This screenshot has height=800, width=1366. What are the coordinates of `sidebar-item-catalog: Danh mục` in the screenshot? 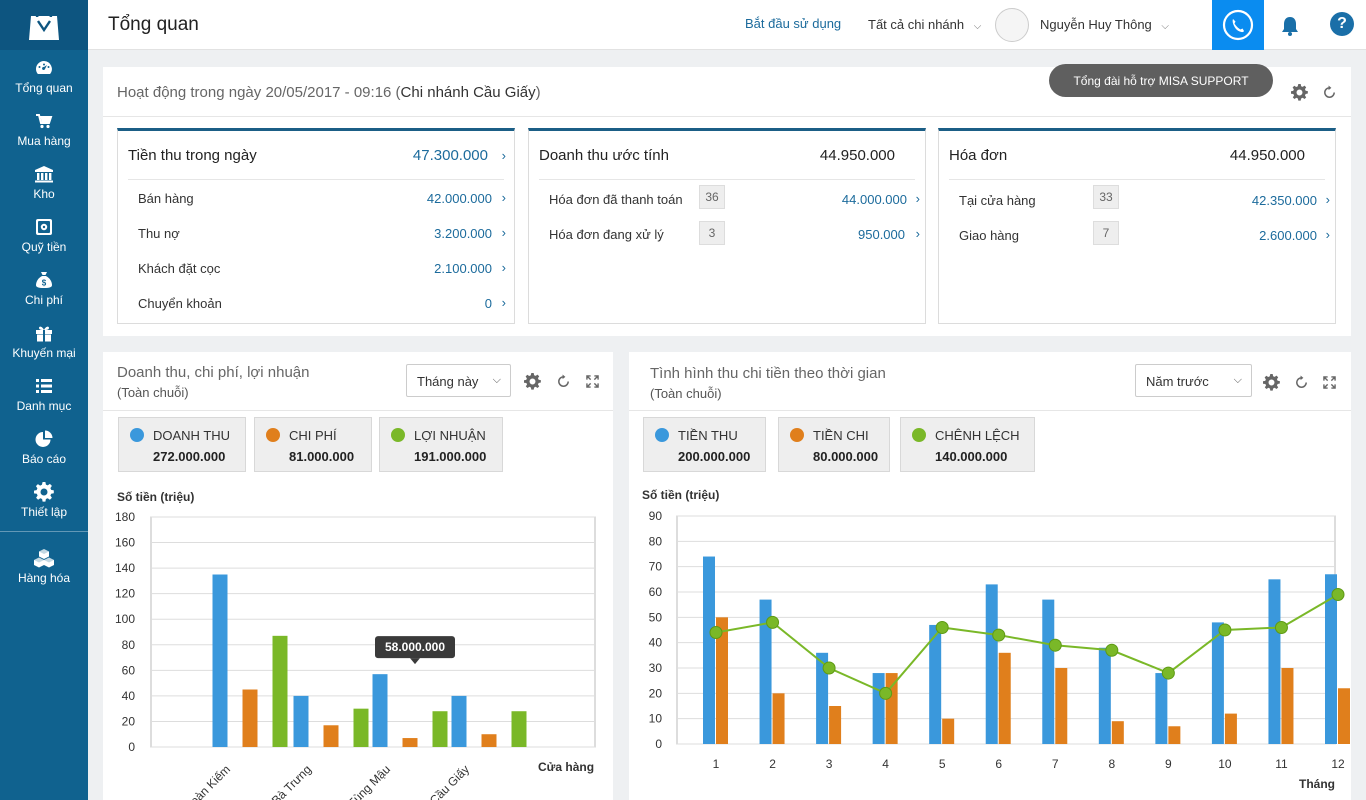 It's located at (44, 394).